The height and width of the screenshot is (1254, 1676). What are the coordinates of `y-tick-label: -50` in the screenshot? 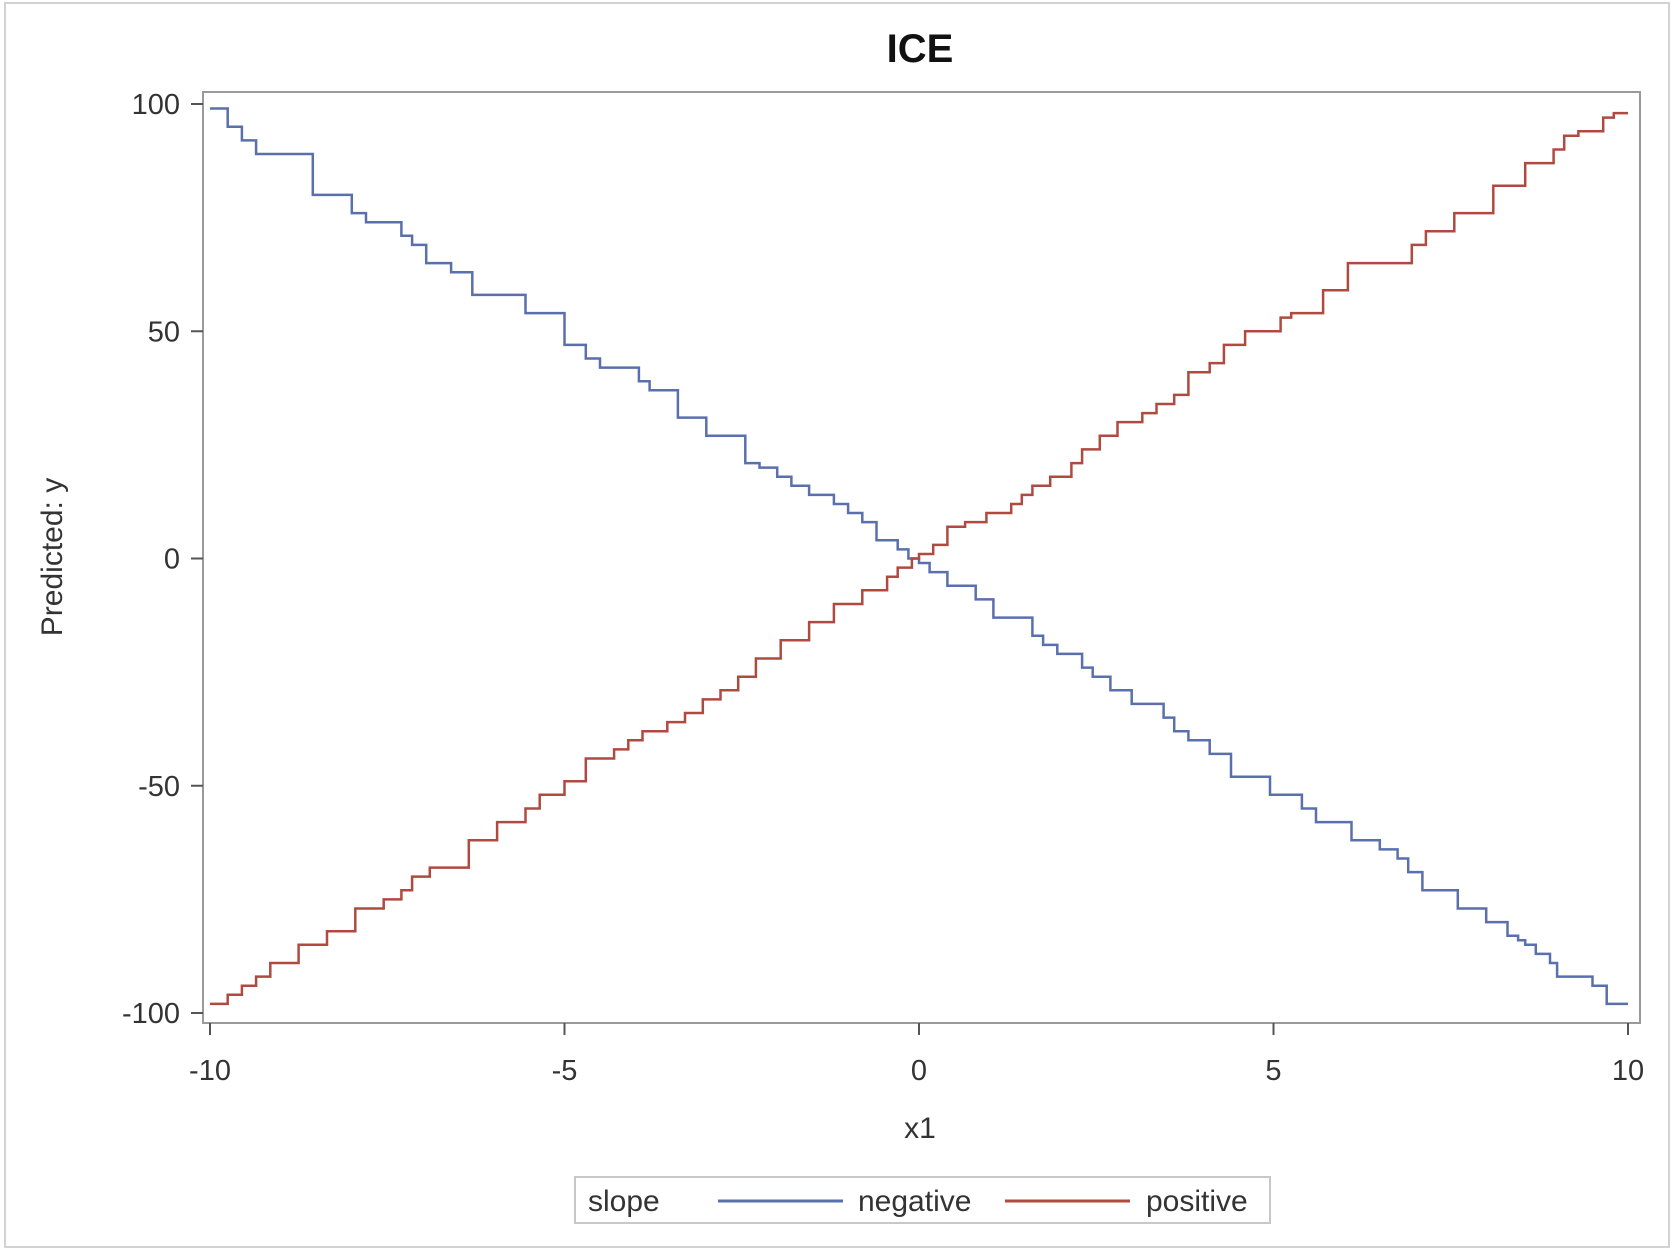 It's located at (159, 787).